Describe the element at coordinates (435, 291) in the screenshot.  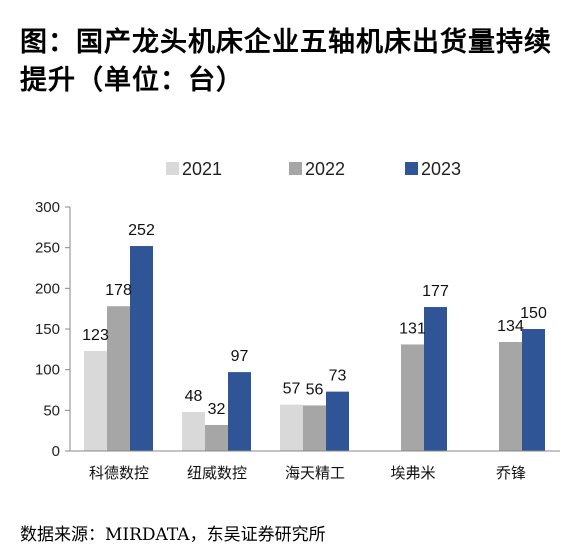
I see `data-label: 177` at that location.